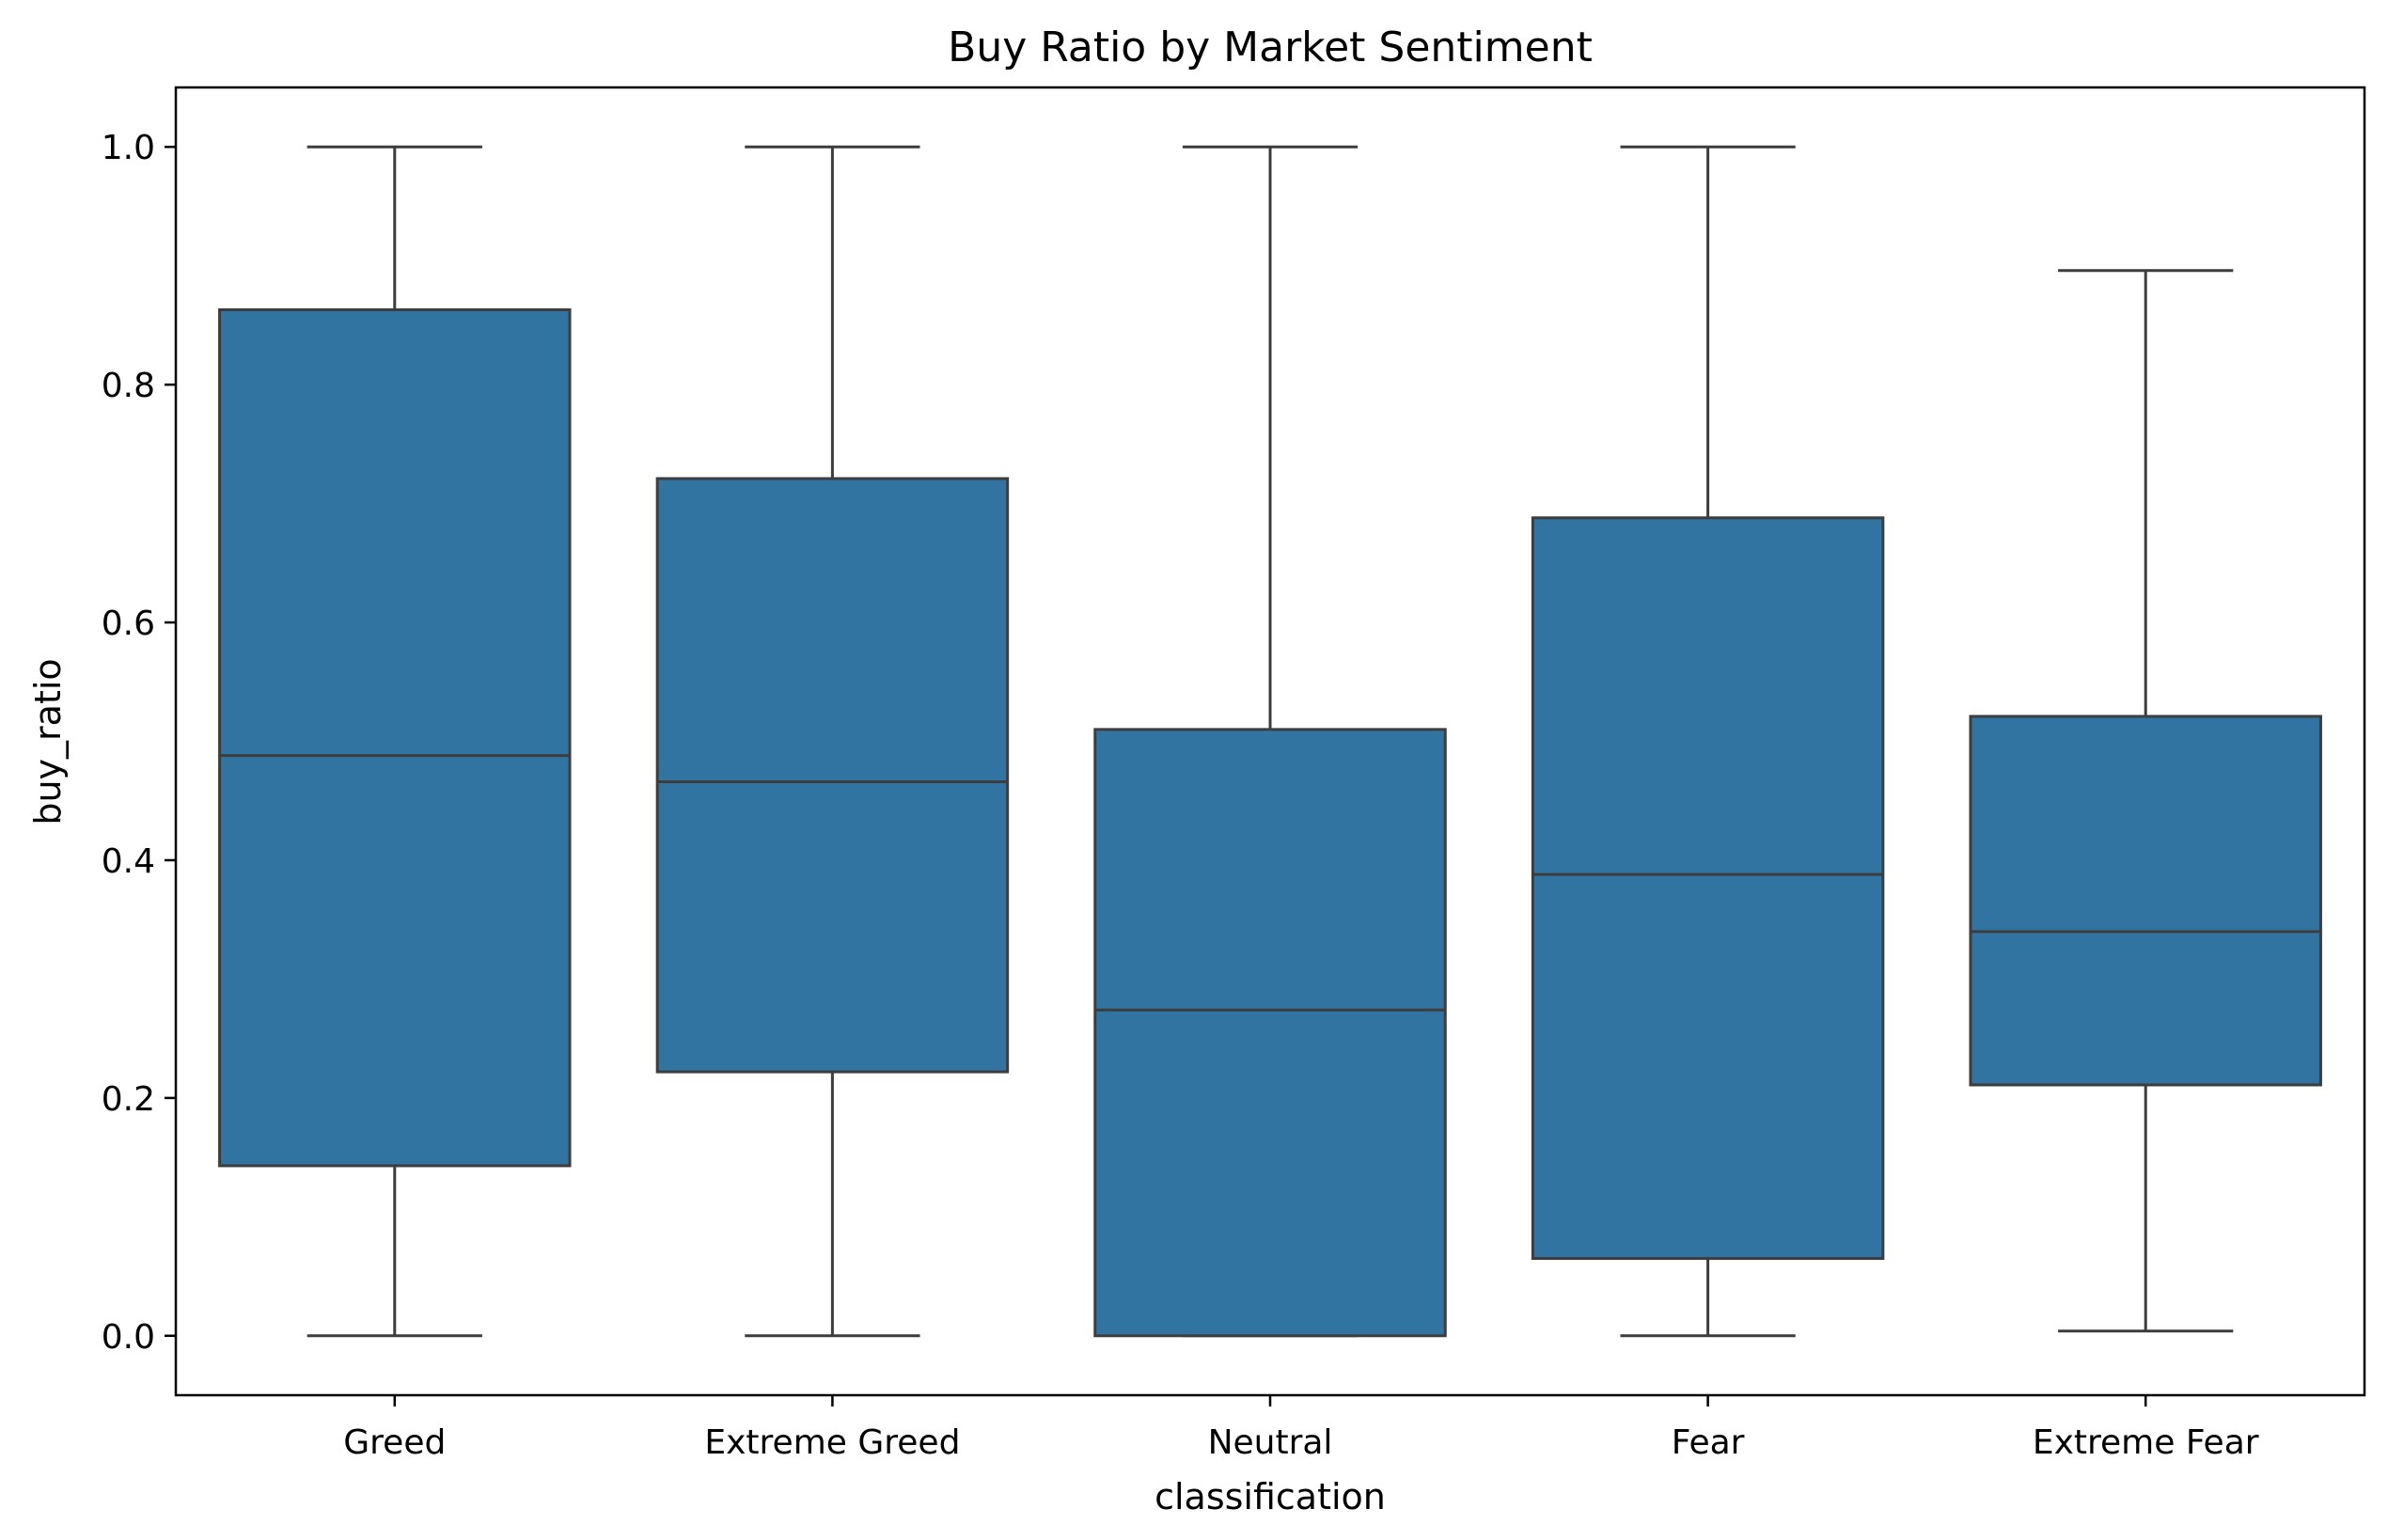 The height and width of the screenshot is (1540, 2388). Describe the element at coordinates (2146, 1443) in the screenshot. I see `x-tick-label: Extreme Fear` at that location.